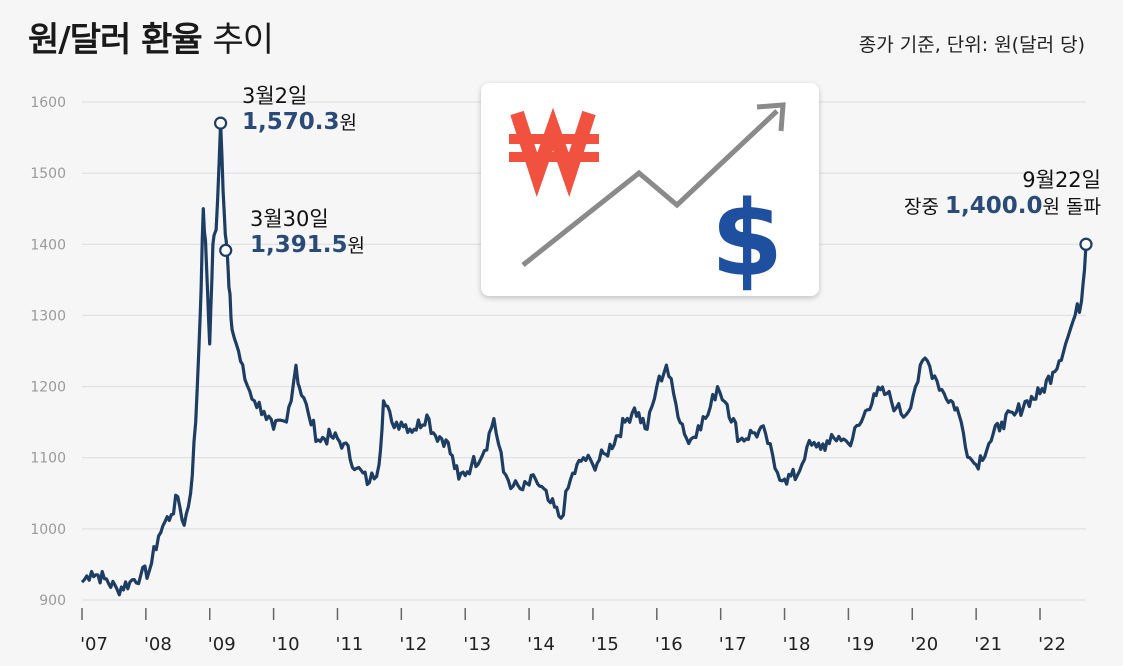 The height and width of the screenshot is (666, 1123). I want to click on x-tick-label: '13, so click(477, 644).